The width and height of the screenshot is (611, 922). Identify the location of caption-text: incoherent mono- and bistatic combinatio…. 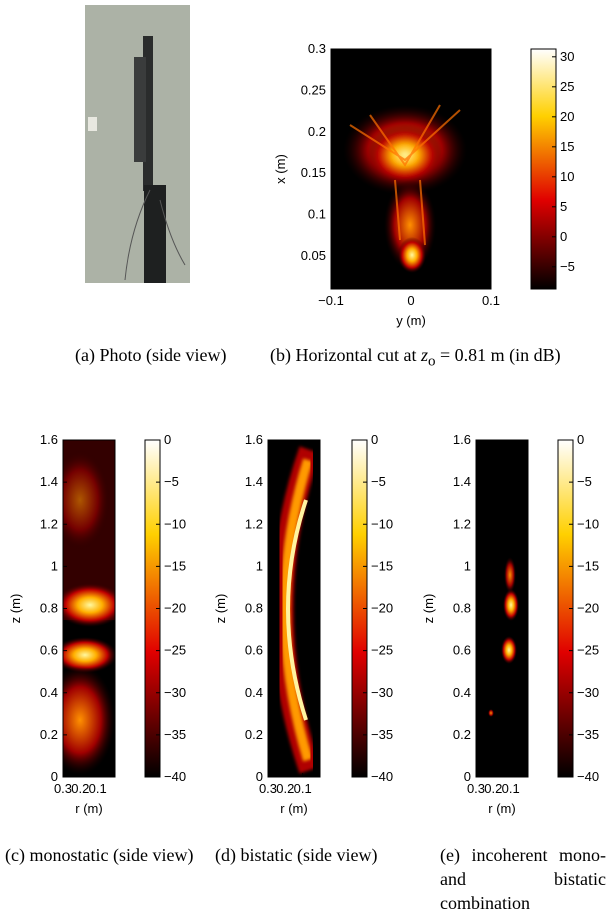
(523, 879).